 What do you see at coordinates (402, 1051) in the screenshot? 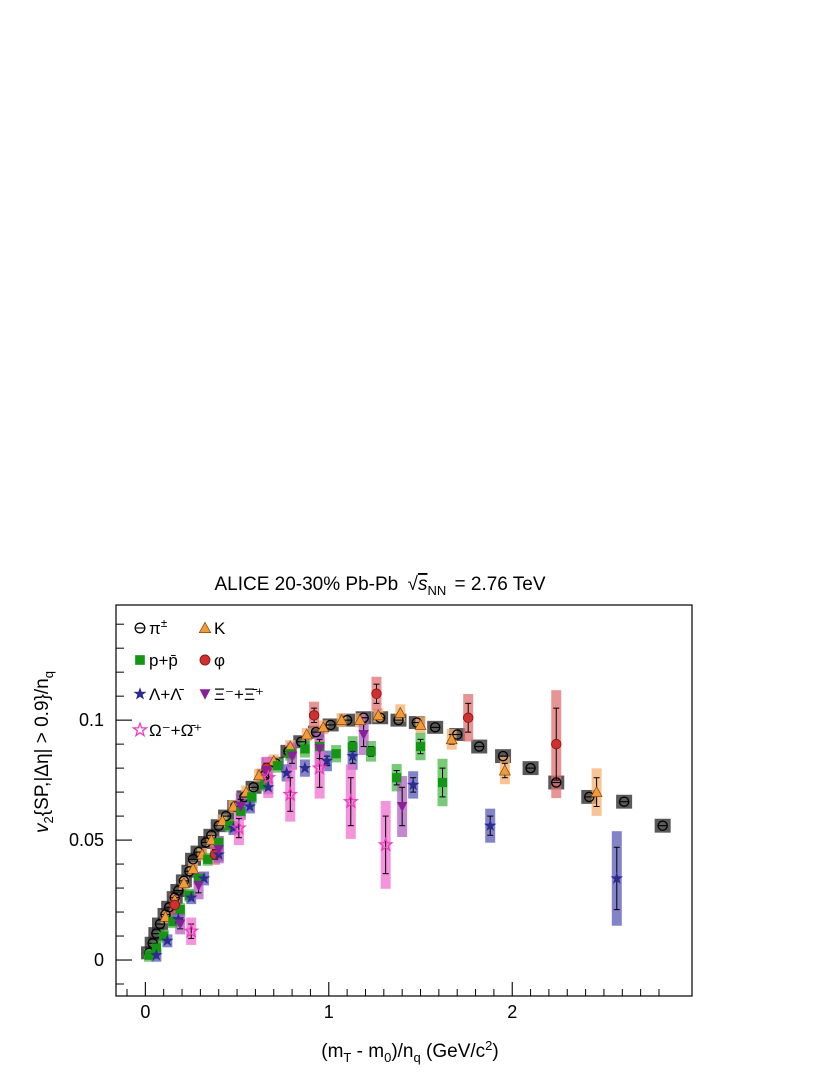
I see `xlabel-part-c: )/n` at bounding box center [402, 1051].